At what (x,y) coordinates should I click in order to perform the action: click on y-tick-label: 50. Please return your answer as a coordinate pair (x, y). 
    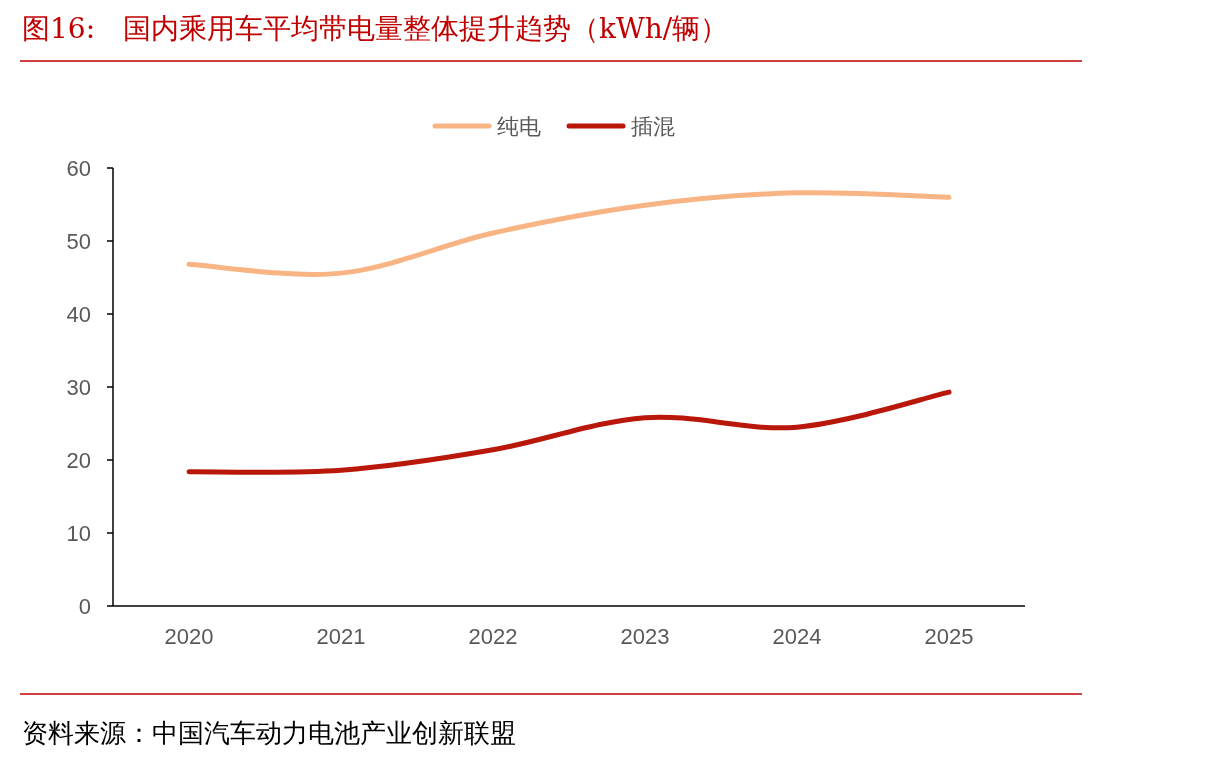
    Looking at the image, I should click on (78, 241).